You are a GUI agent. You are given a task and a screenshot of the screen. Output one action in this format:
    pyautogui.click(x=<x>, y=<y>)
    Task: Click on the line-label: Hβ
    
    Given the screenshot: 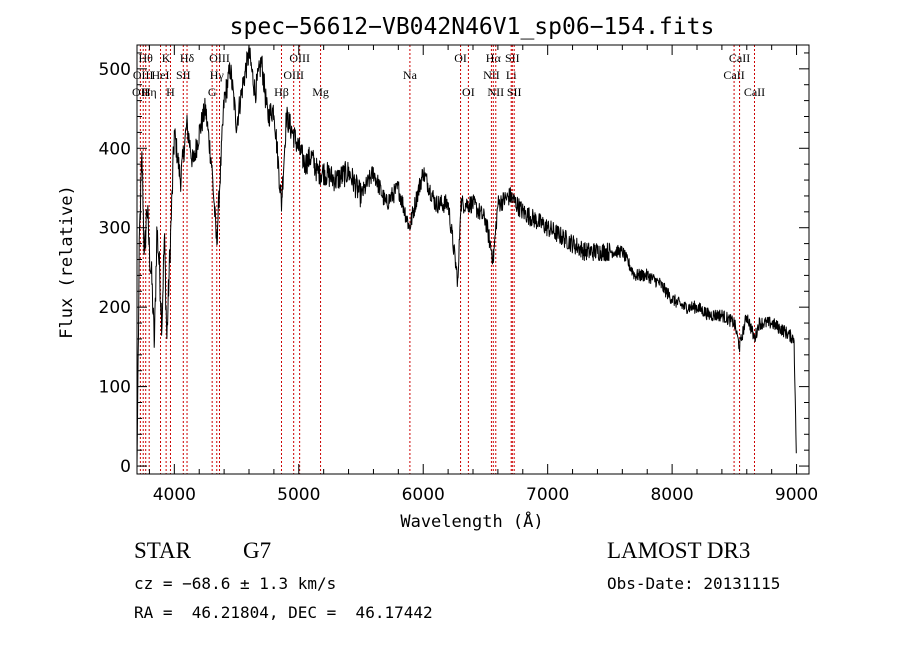 What is the action you would take?
    pyautogui.click(x=281, y=92)
    